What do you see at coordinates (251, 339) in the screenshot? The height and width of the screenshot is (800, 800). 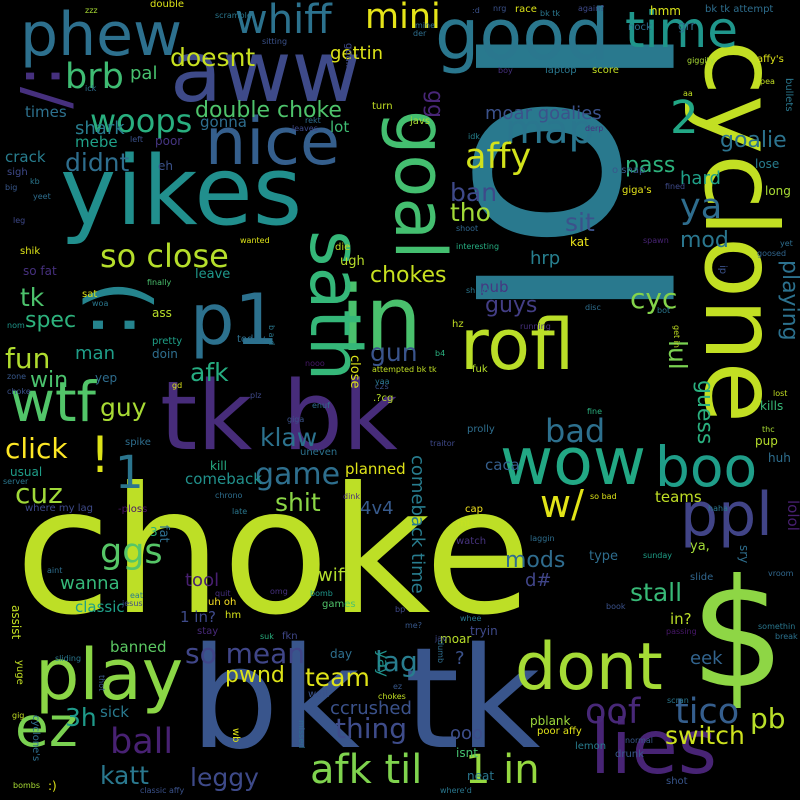 I see `word: today` at bounding box center [251, 339].